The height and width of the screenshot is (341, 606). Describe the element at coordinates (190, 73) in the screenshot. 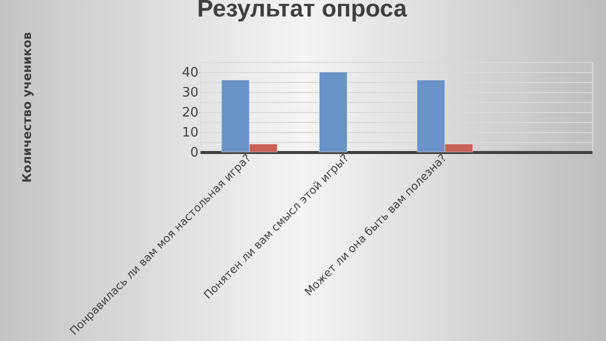

I see `y-tick-label: 40` at that location.